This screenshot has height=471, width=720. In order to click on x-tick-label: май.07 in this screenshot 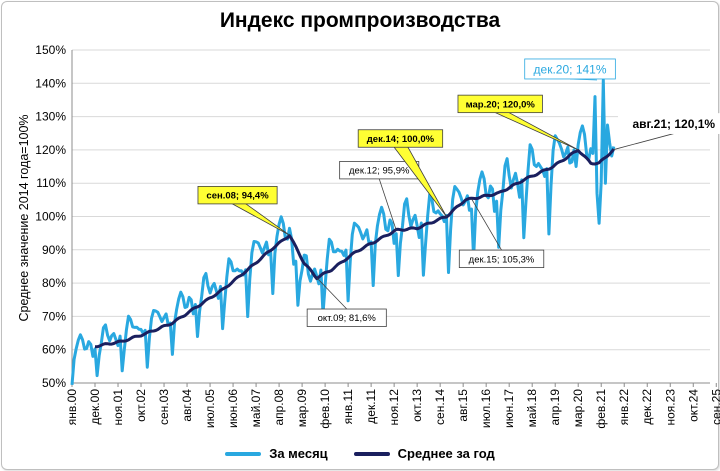, I will do `click(256, 408)`.